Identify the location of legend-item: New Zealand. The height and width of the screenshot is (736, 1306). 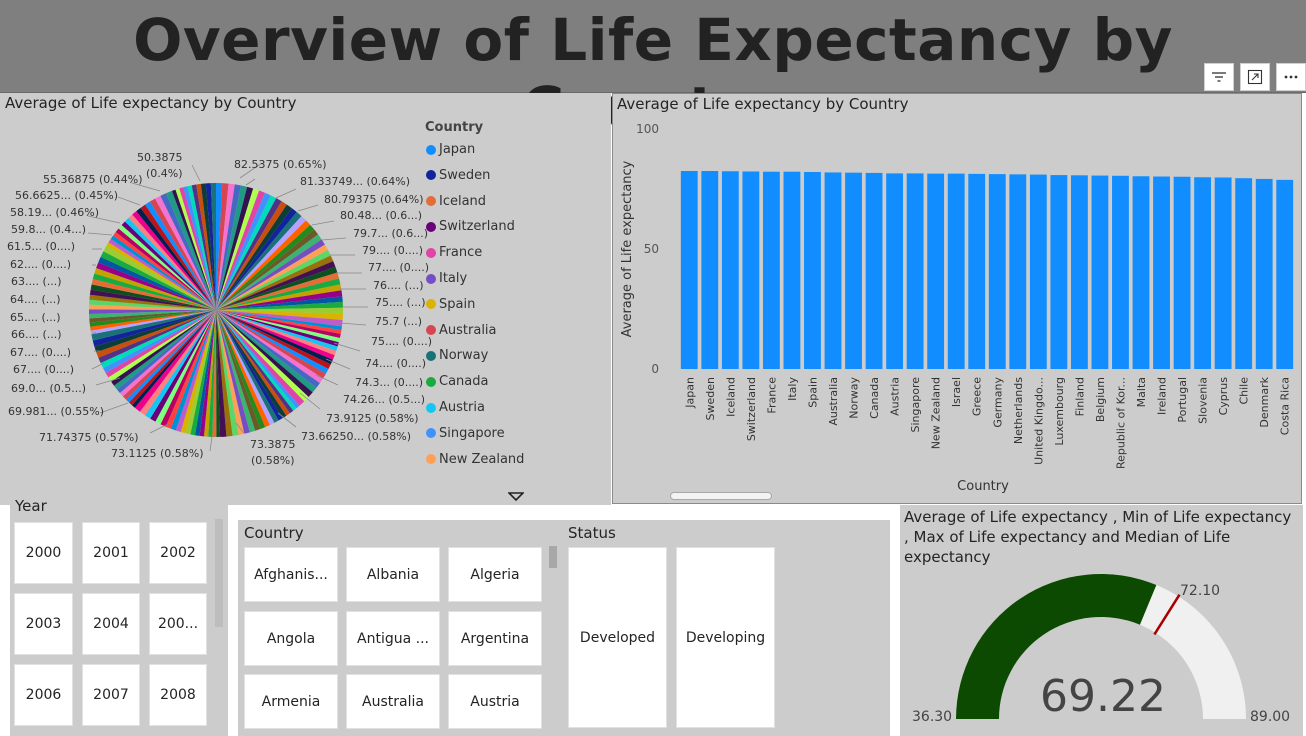
(475, 459).